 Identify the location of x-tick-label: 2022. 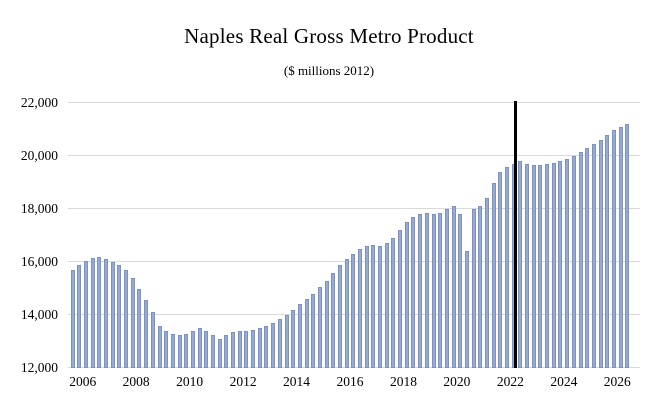
(510, 381).